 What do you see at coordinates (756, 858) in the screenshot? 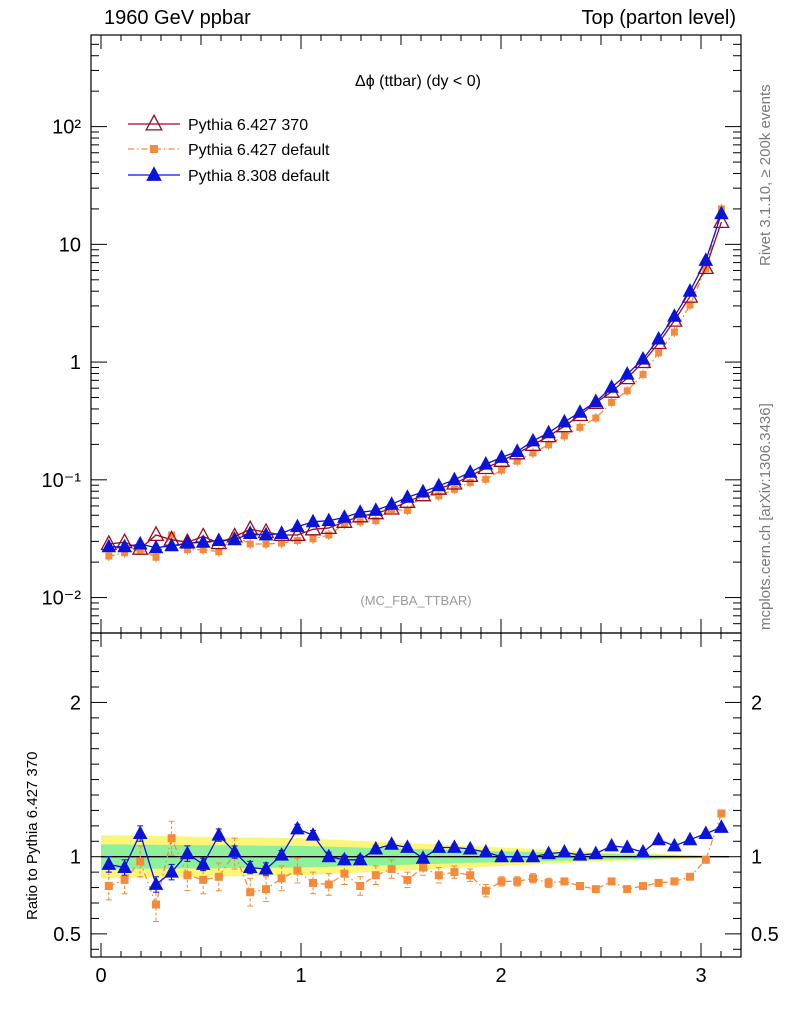
I see `ratio-y-tick-label-right: 1` at bounding box center [756, 858].